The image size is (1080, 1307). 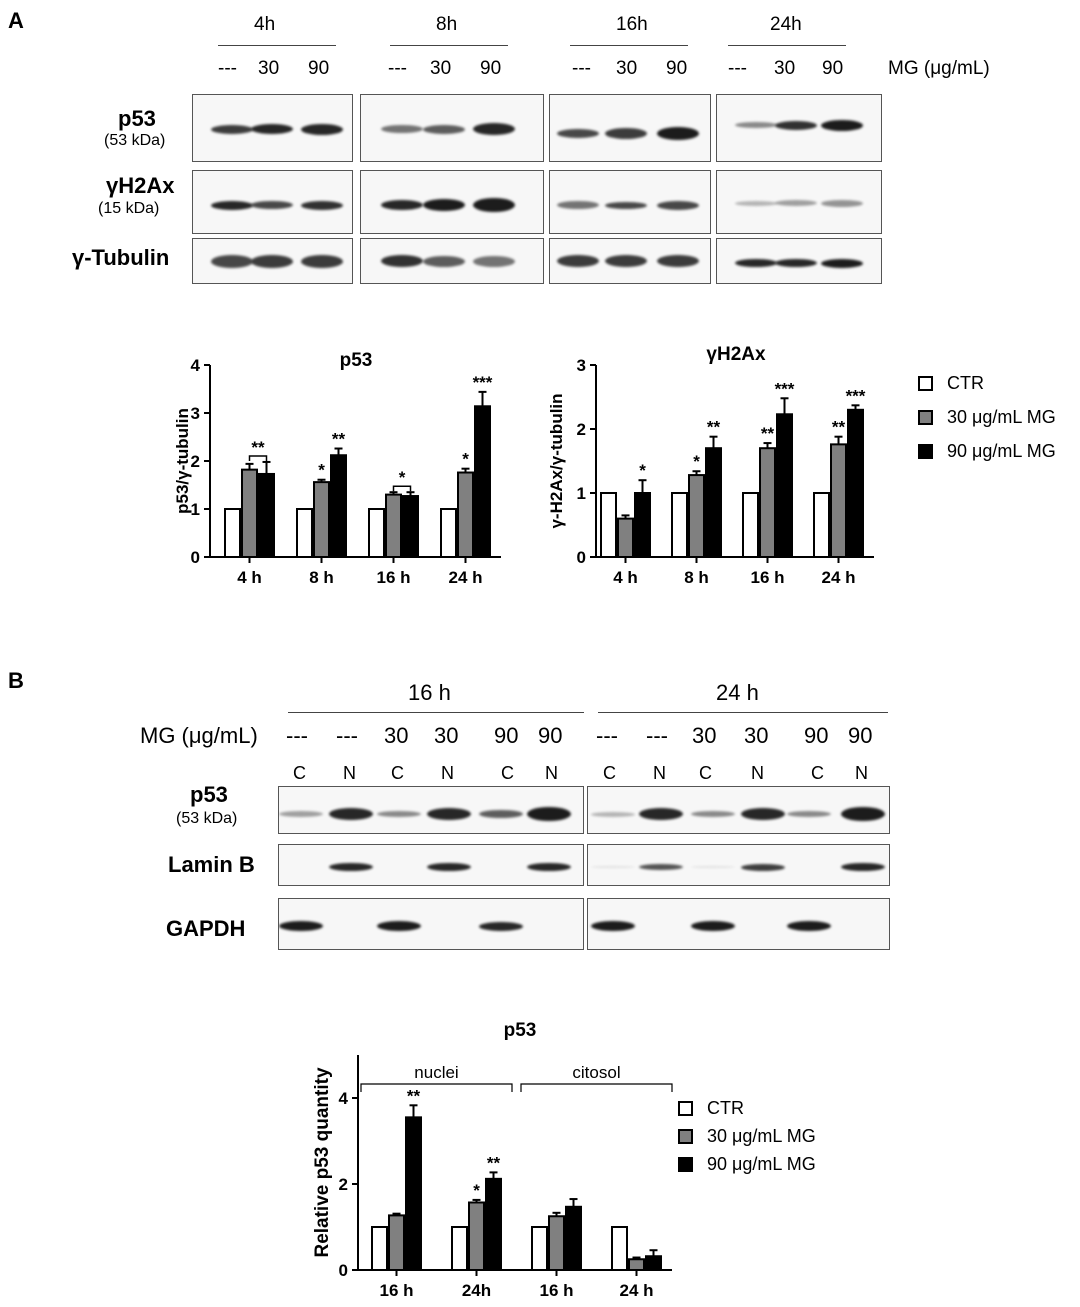 What do you see at coordinates (441, 68) in the screenshot?
I see `panel-a-dose-1-1: 30` at bounding box center [441, 68].